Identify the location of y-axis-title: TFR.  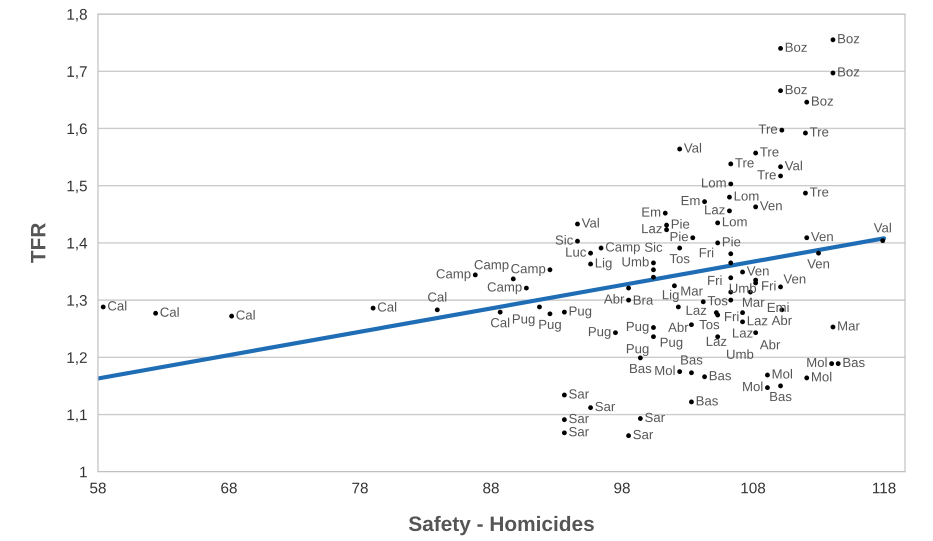
(38, 243).